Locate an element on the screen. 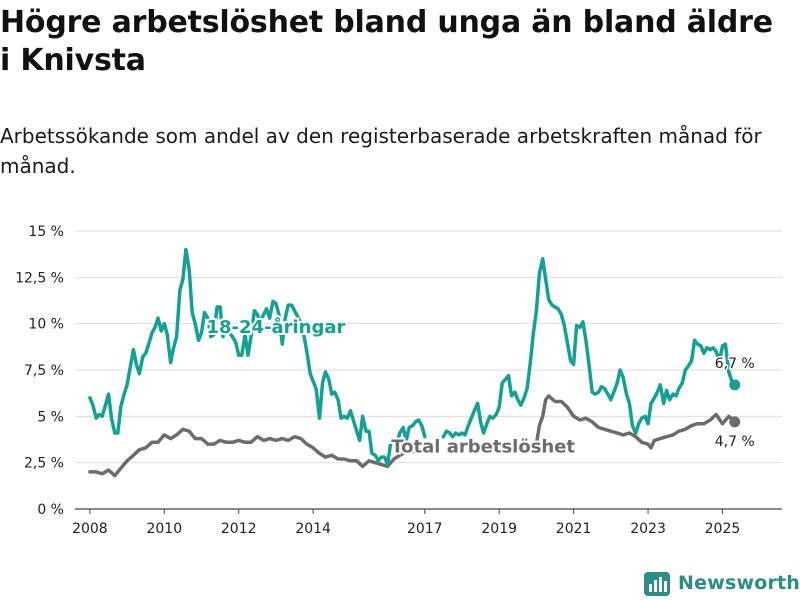 The image size is (800, 600). x-tick-label: 2010 is located at coordinates (164, 529).